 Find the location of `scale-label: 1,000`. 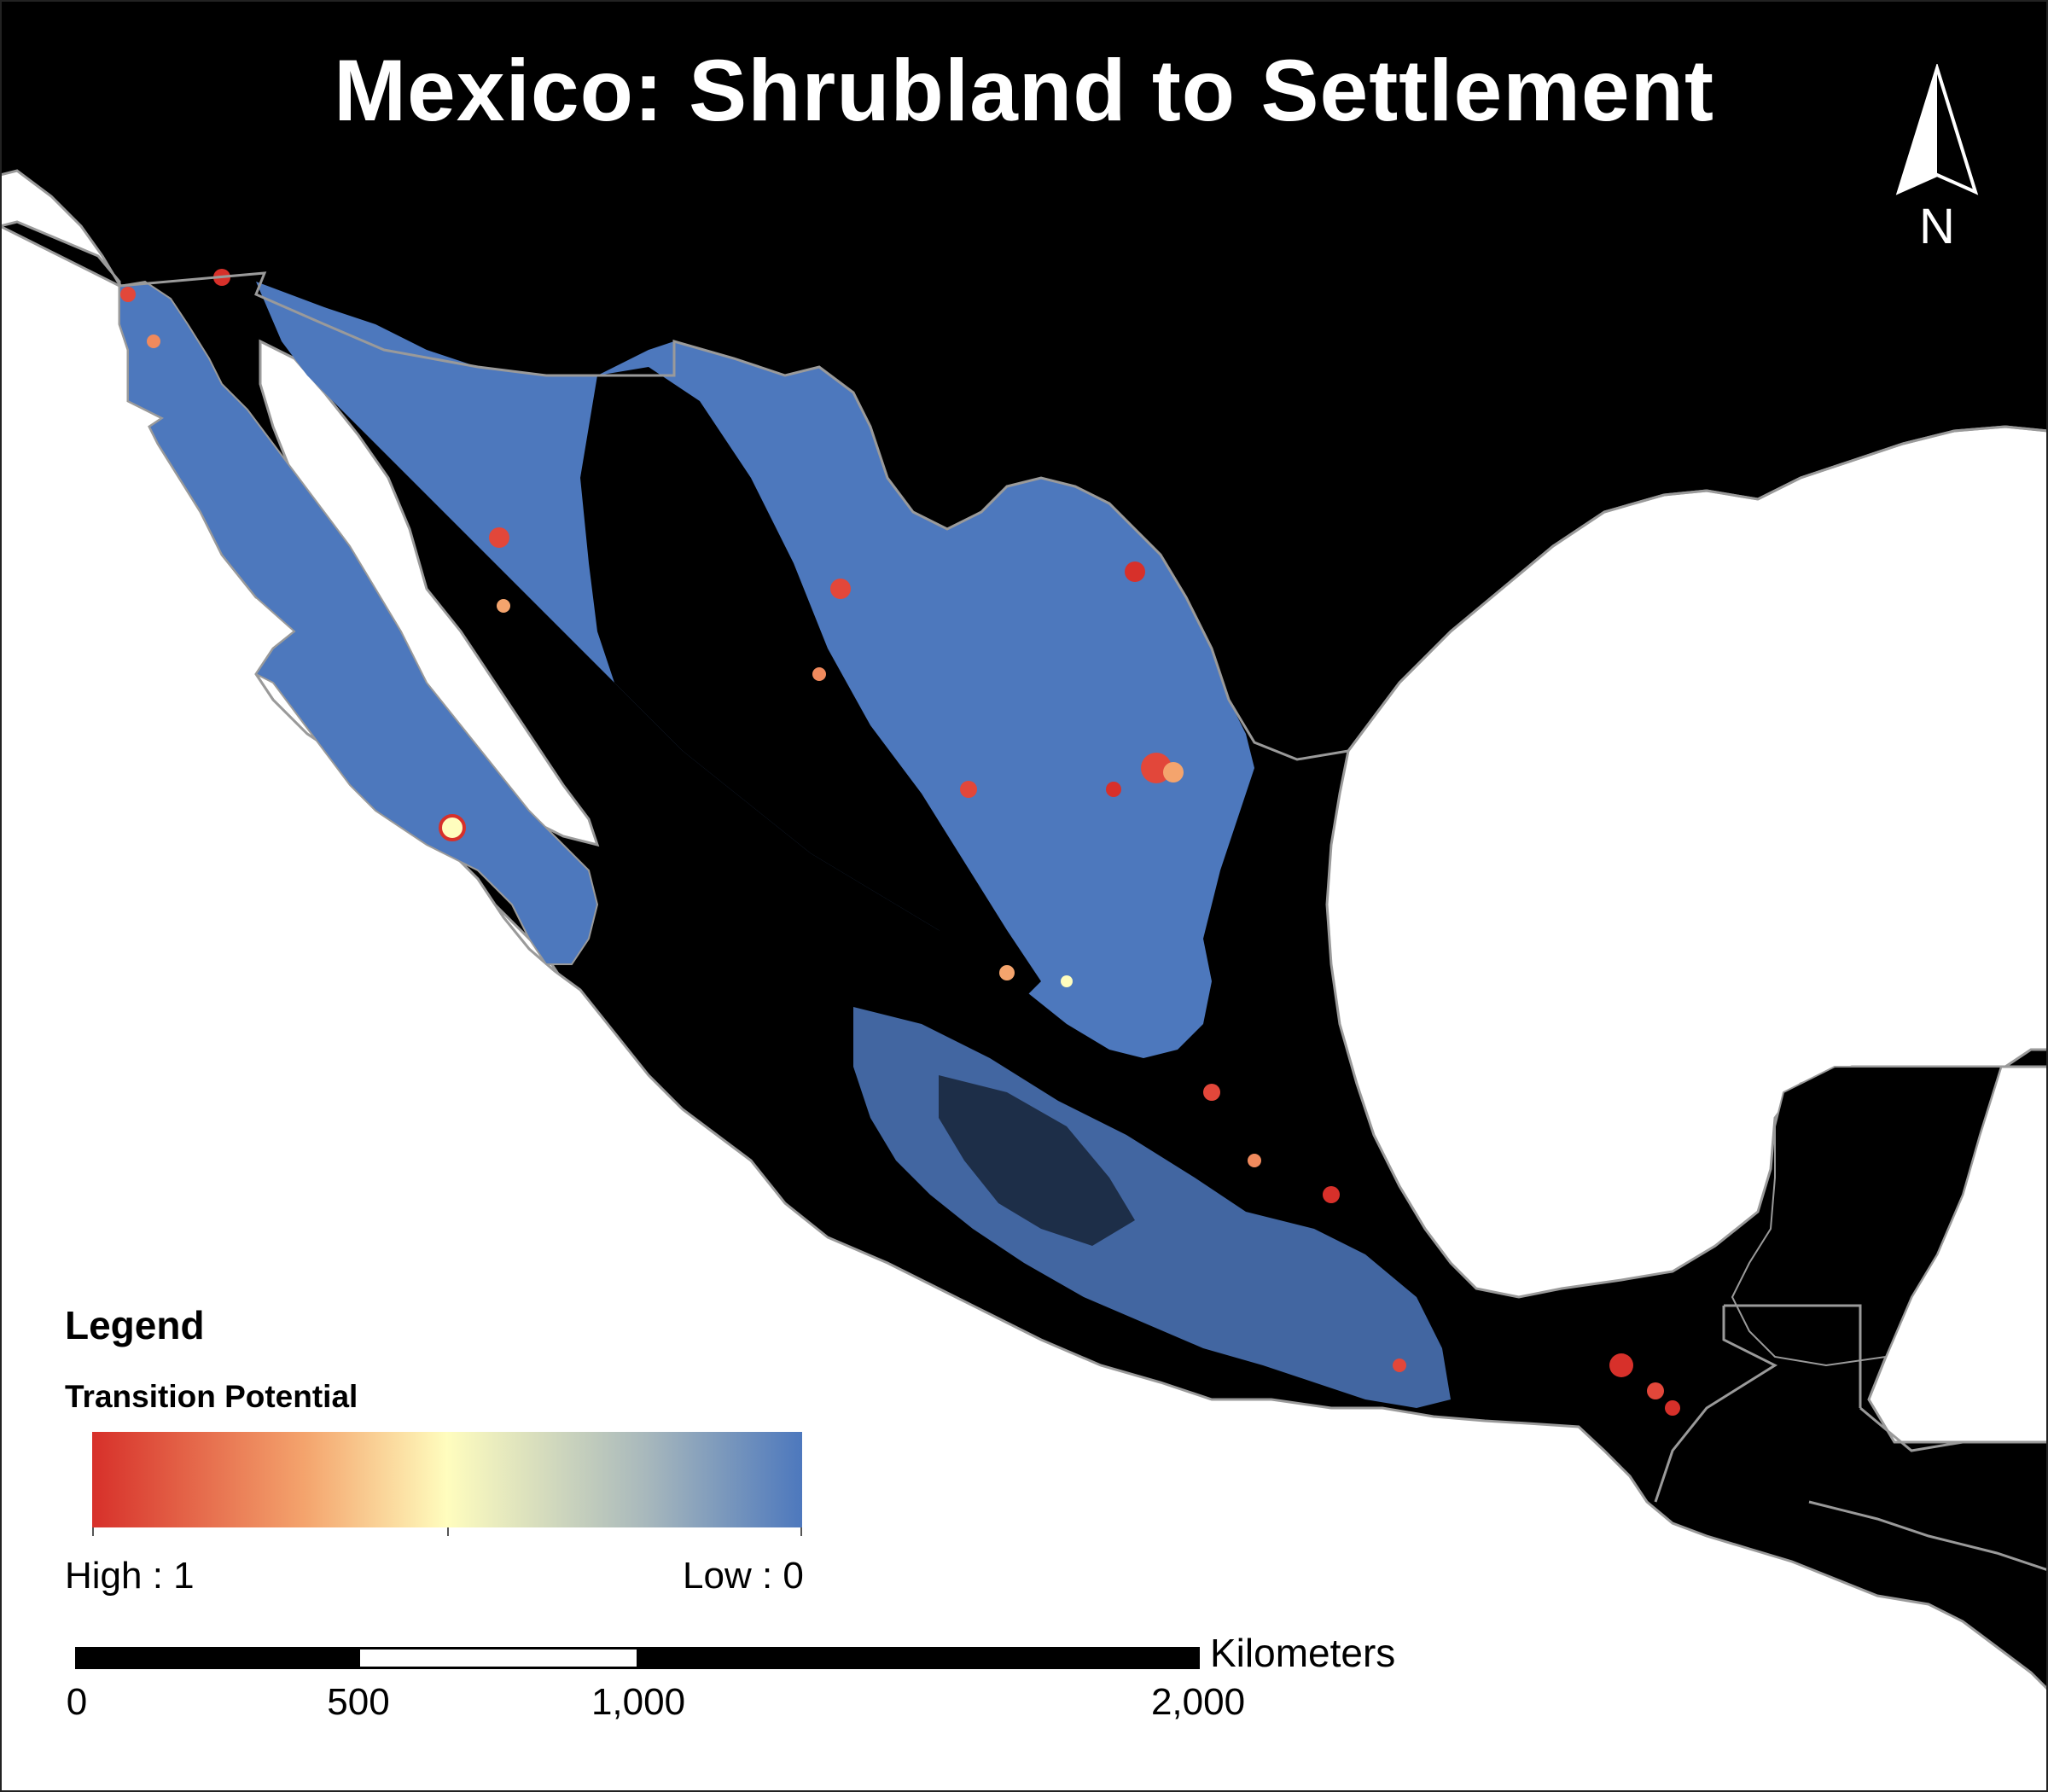

scale-label: 1,000 is located at coordinates (638, 1702).